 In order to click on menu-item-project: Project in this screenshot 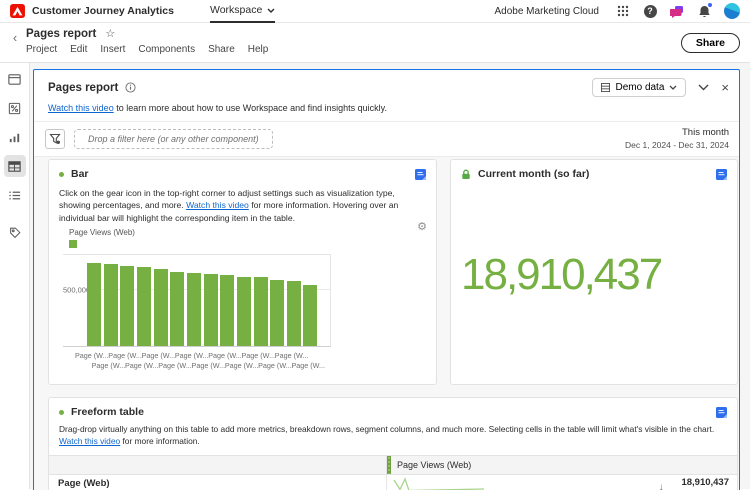, I will do `click(42, 49)`.